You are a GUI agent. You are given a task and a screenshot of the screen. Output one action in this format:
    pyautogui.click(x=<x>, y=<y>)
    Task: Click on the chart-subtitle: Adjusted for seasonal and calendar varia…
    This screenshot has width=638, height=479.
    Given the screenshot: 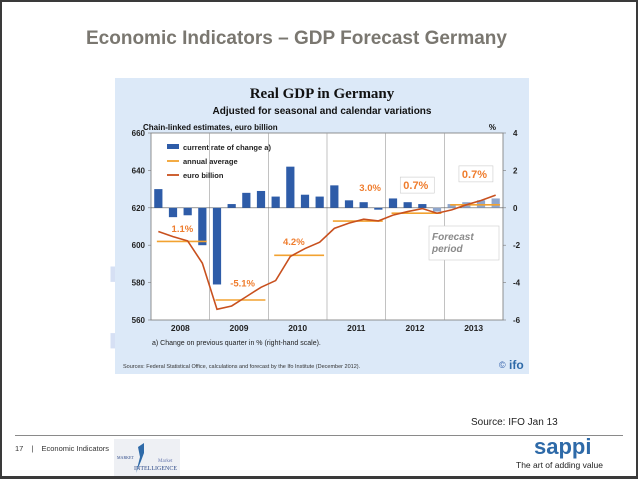 What is the action you would take?
    pyautogui.click(x=322, y=111)
    